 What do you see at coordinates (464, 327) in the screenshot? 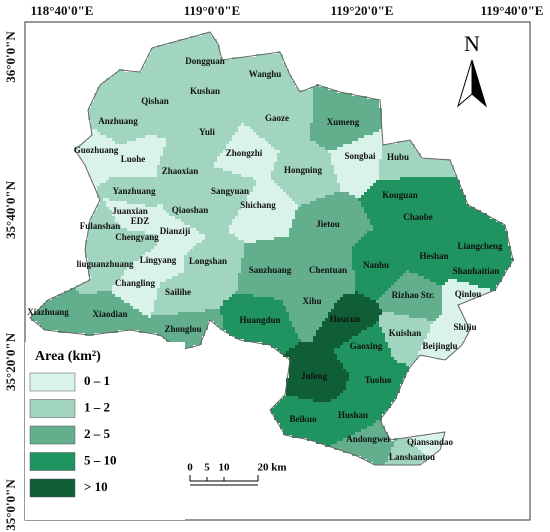
I see `region-label: Shijiu` at bounding box center [464, 327].